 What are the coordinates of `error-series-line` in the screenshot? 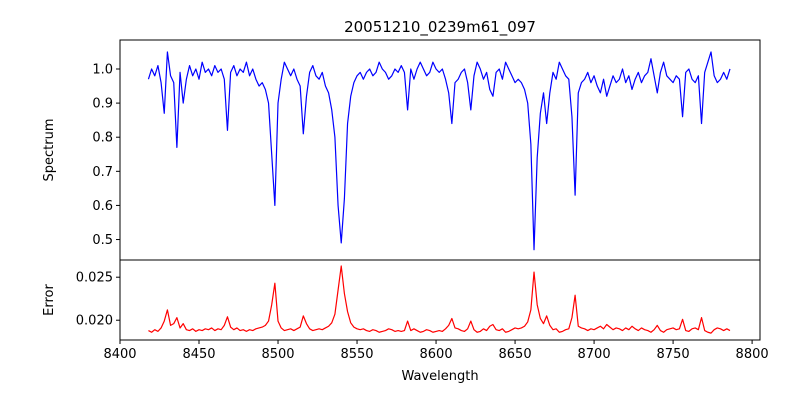 It's located at (439, 299).